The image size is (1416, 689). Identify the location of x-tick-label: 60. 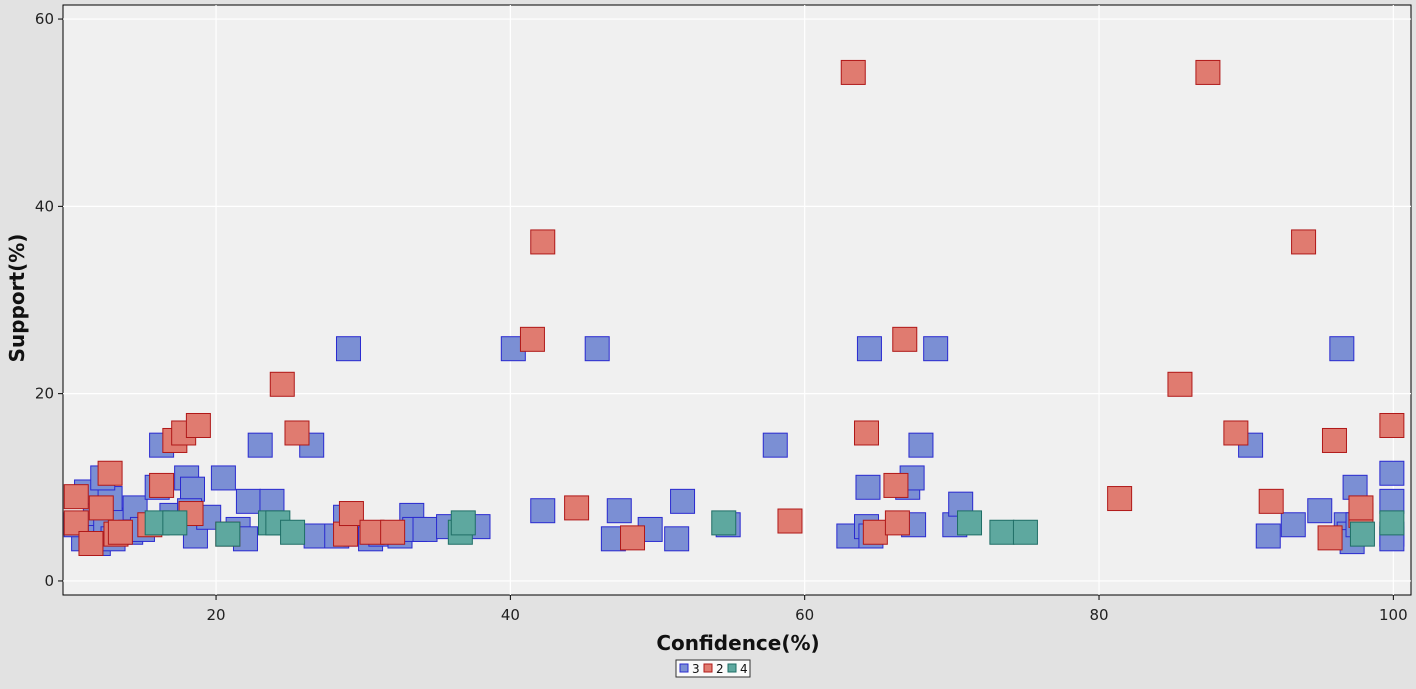
(804, 615).